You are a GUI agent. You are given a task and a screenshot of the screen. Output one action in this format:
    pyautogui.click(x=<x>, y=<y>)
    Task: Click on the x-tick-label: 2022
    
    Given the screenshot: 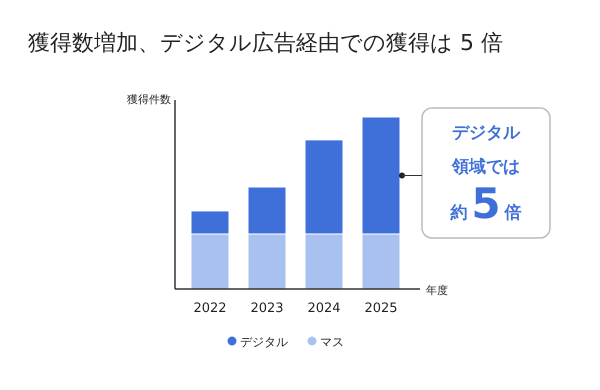 What is the action you would take?
    pyautogui.click(x=210, y=308)
    